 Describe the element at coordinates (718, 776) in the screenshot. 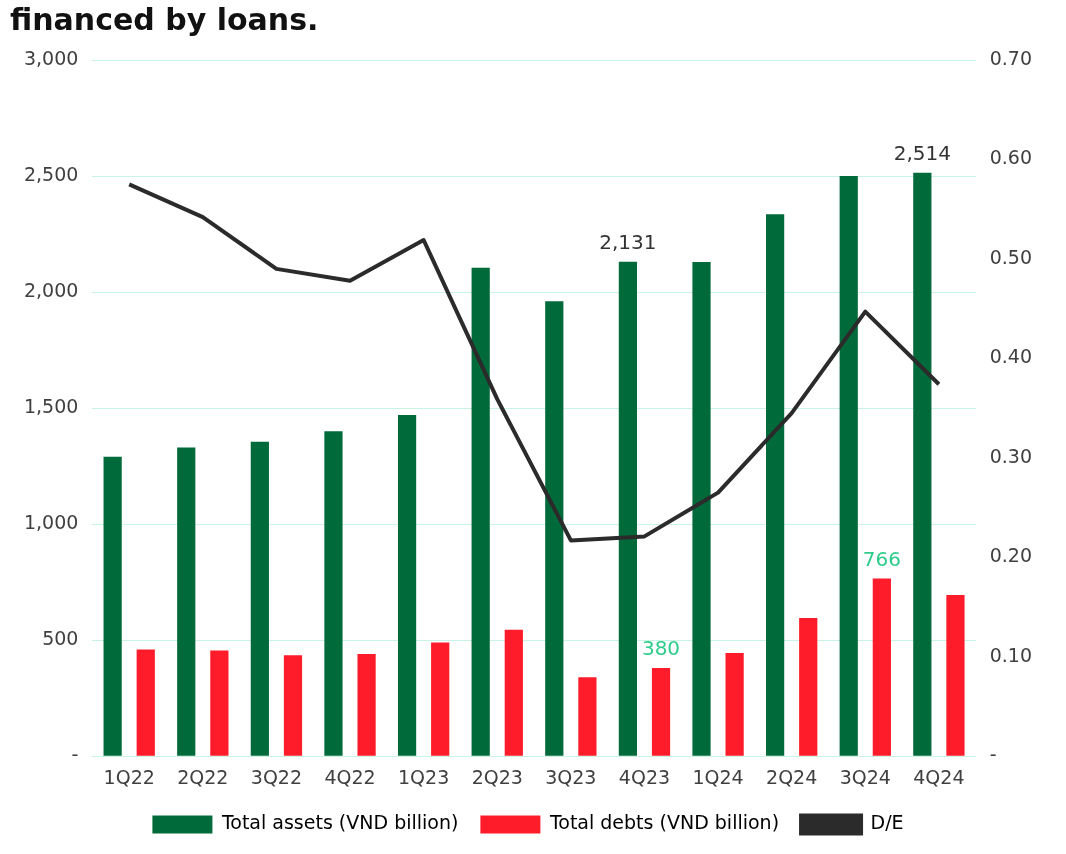

I see `x-tick-label: 1Q24` at that location.